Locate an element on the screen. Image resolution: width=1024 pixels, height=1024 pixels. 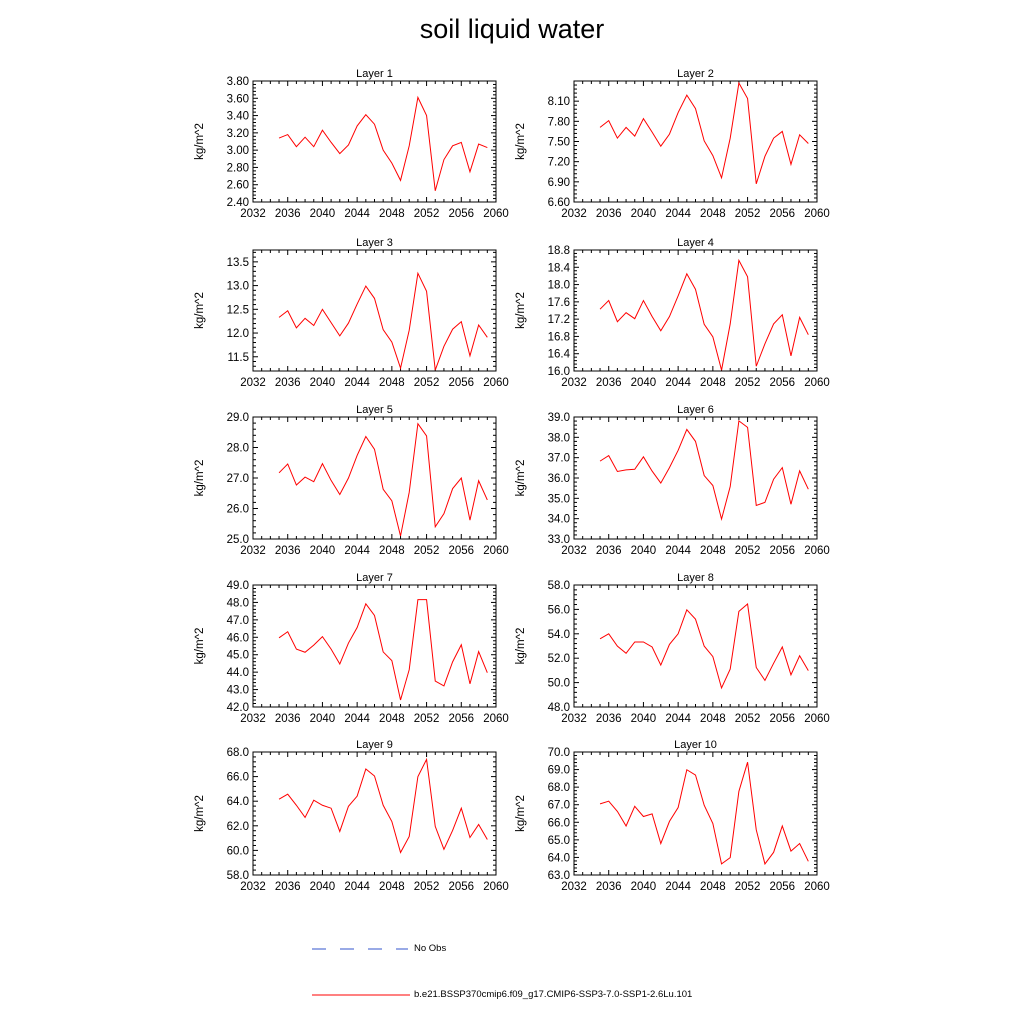
y-tick-label: 54.0 is located at coordinates (559, 635).